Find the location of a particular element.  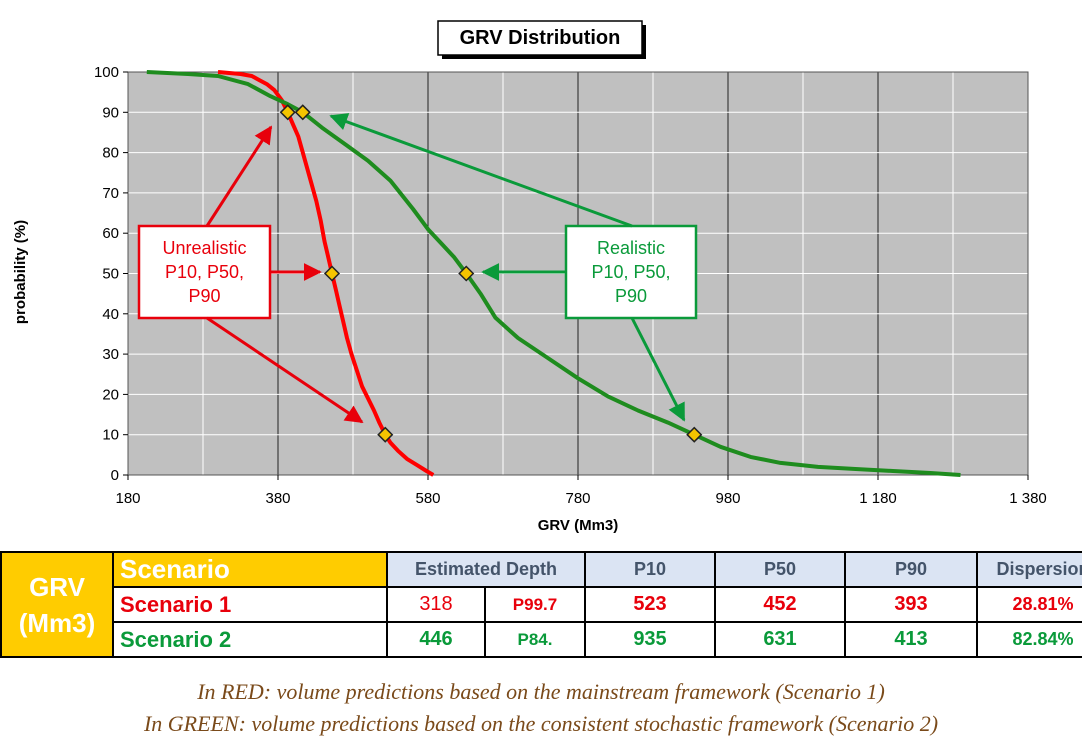

y-tick-label: 100 is located at coordinates (106, 72).